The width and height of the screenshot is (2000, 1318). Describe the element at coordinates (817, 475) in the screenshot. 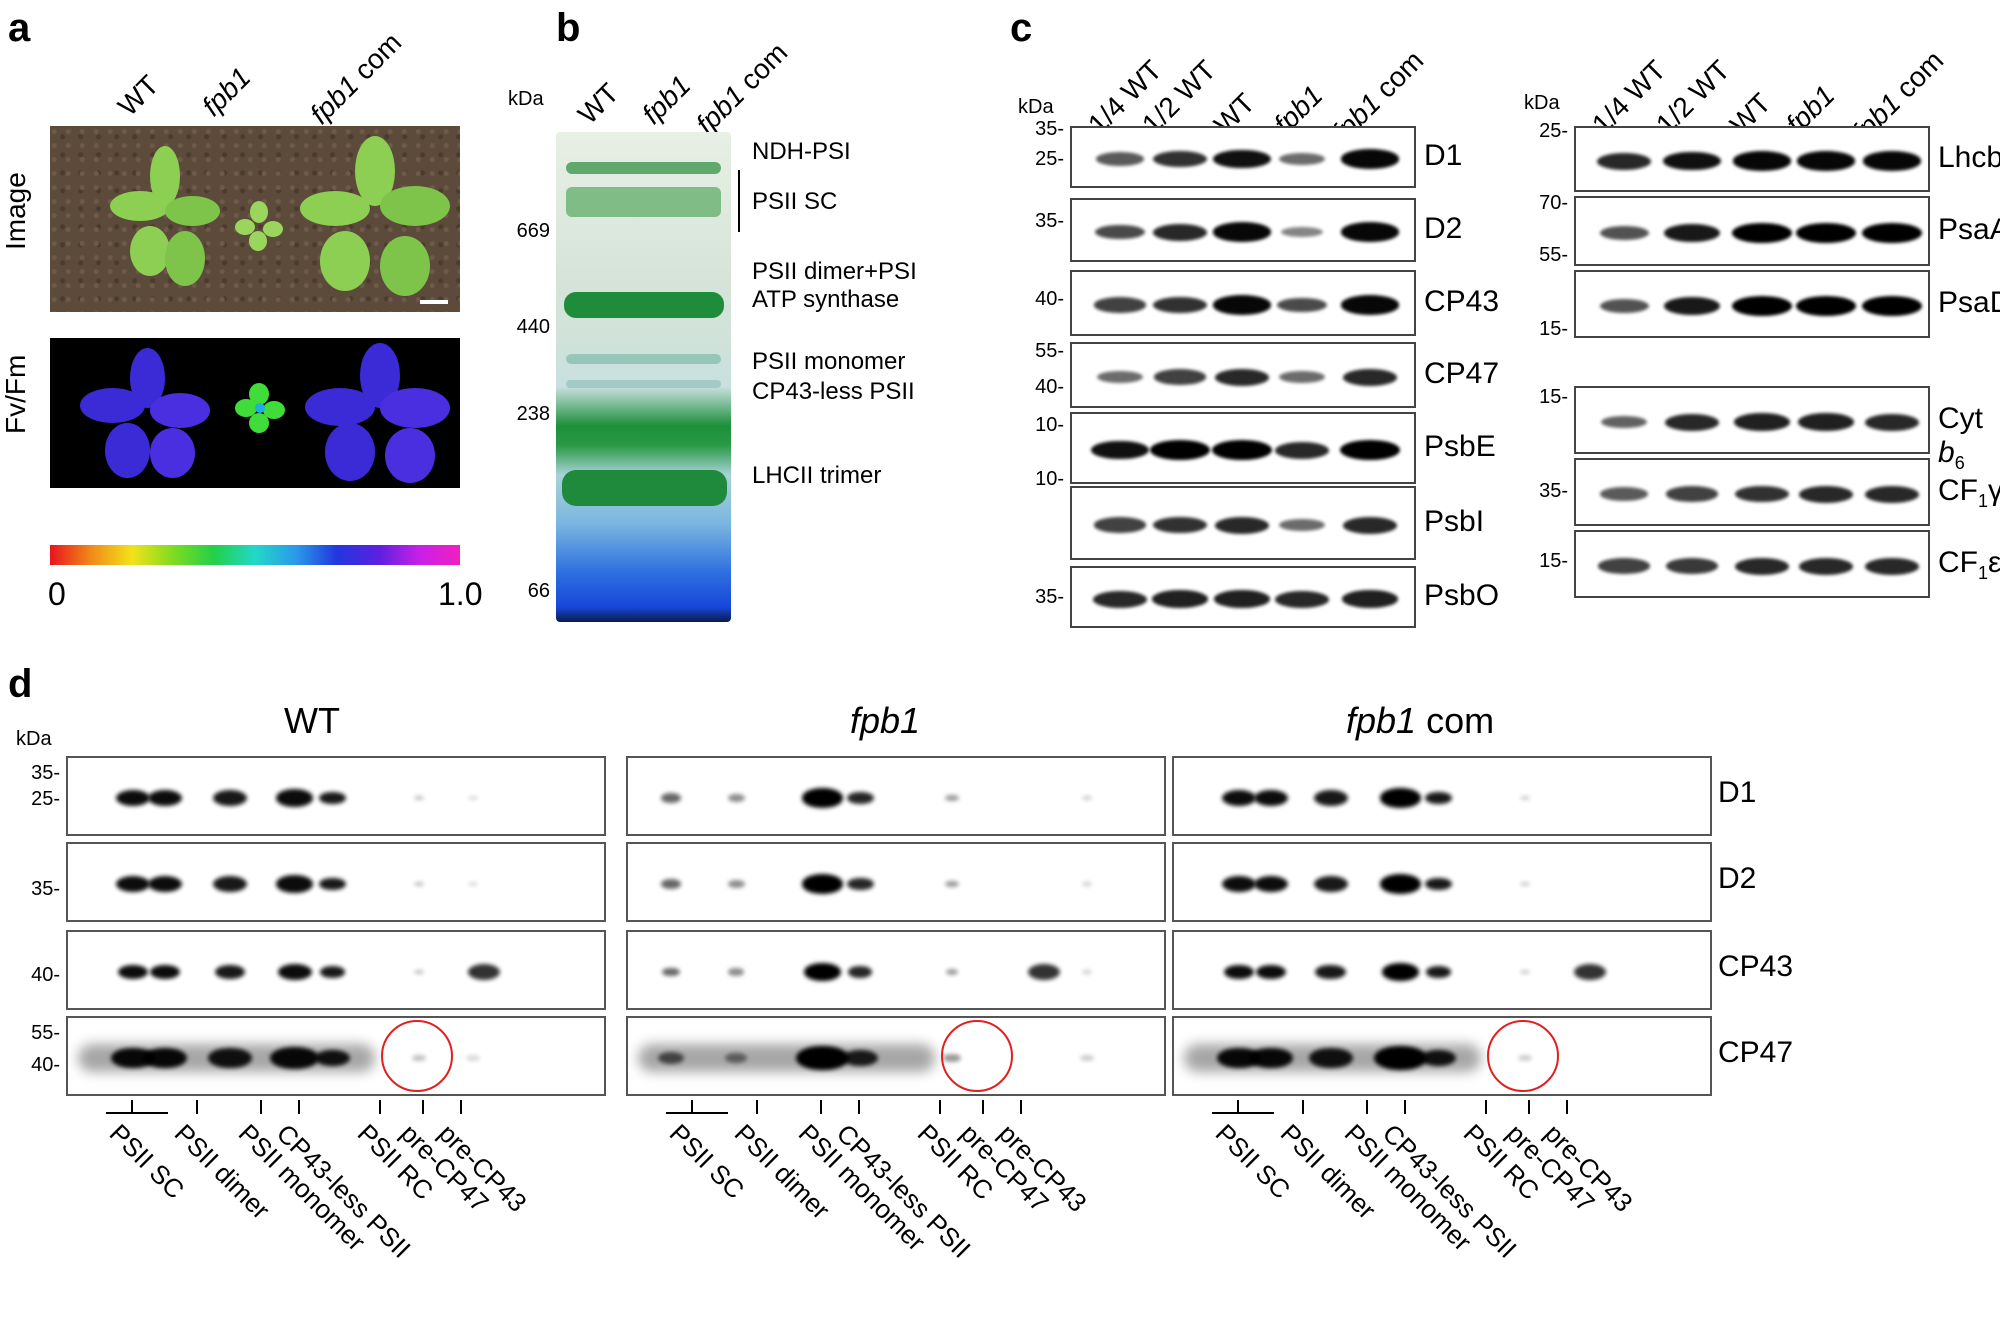

I see `panel-b-band-label-6: LHCII trimer` at that location.